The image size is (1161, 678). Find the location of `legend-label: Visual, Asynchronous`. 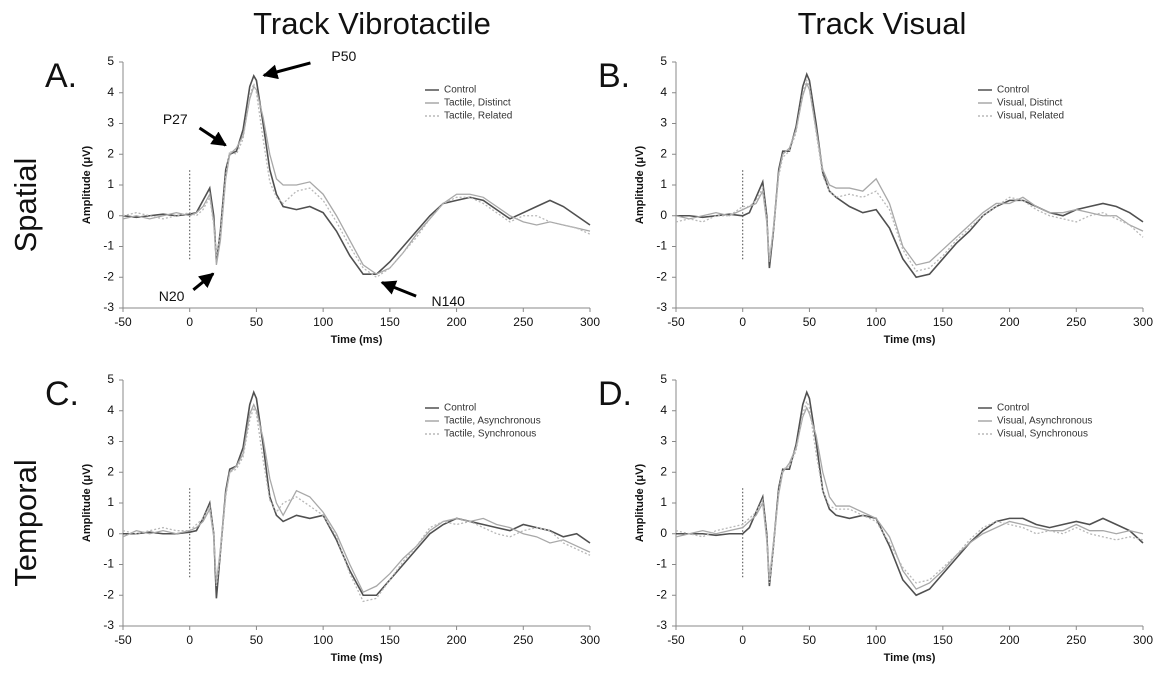

legend-label: Visual, Asynchronous is located at coordinates (1044, 421).